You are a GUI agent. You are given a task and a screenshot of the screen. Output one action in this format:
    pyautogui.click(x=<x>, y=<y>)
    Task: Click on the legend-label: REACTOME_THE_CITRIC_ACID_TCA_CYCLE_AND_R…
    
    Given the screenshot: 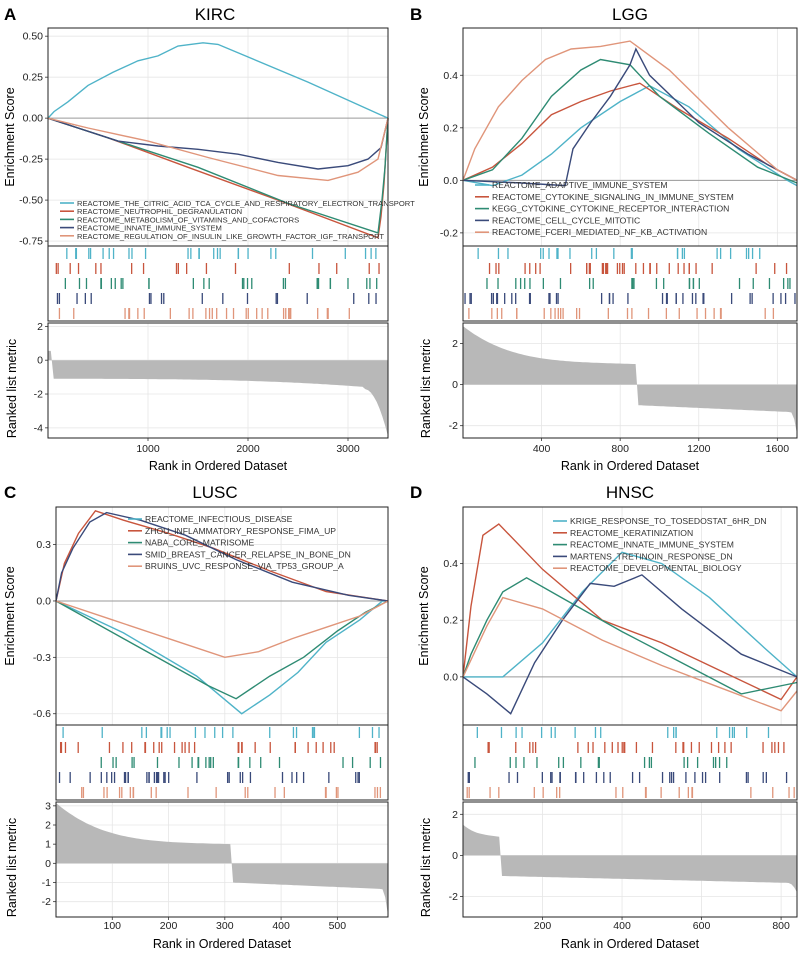 What is the action you would take?
    pyautogui.click(x=246, y=203)
    